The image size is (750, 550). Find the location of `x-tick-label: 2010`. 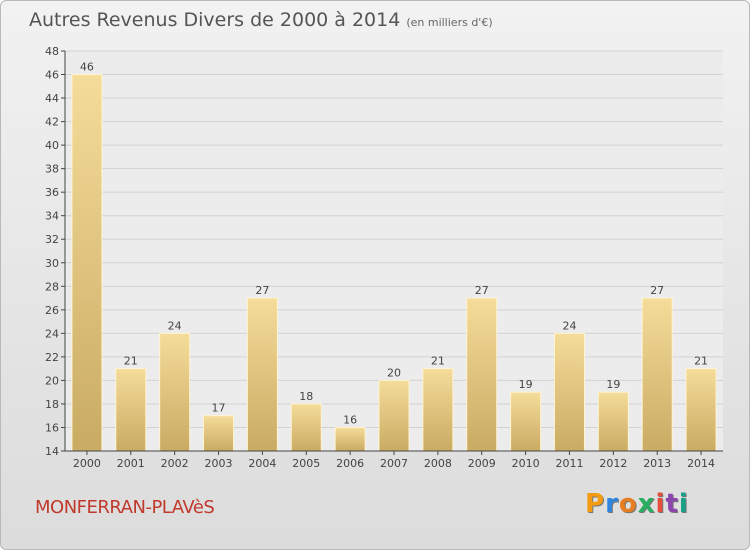

x-tick-label: 2010 is located at coordinates (526, 463).